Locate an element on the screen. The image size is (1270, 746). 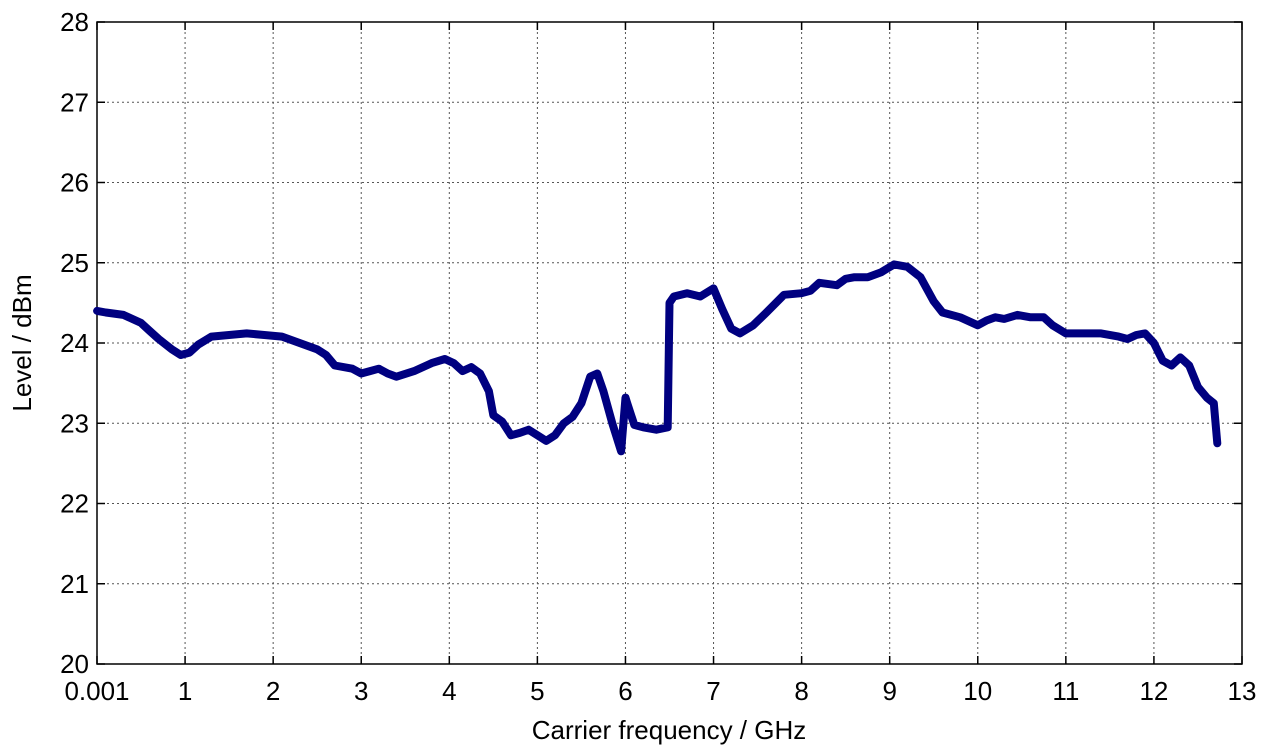
y-tick-label: 23 is located at coordinates (74, 423).